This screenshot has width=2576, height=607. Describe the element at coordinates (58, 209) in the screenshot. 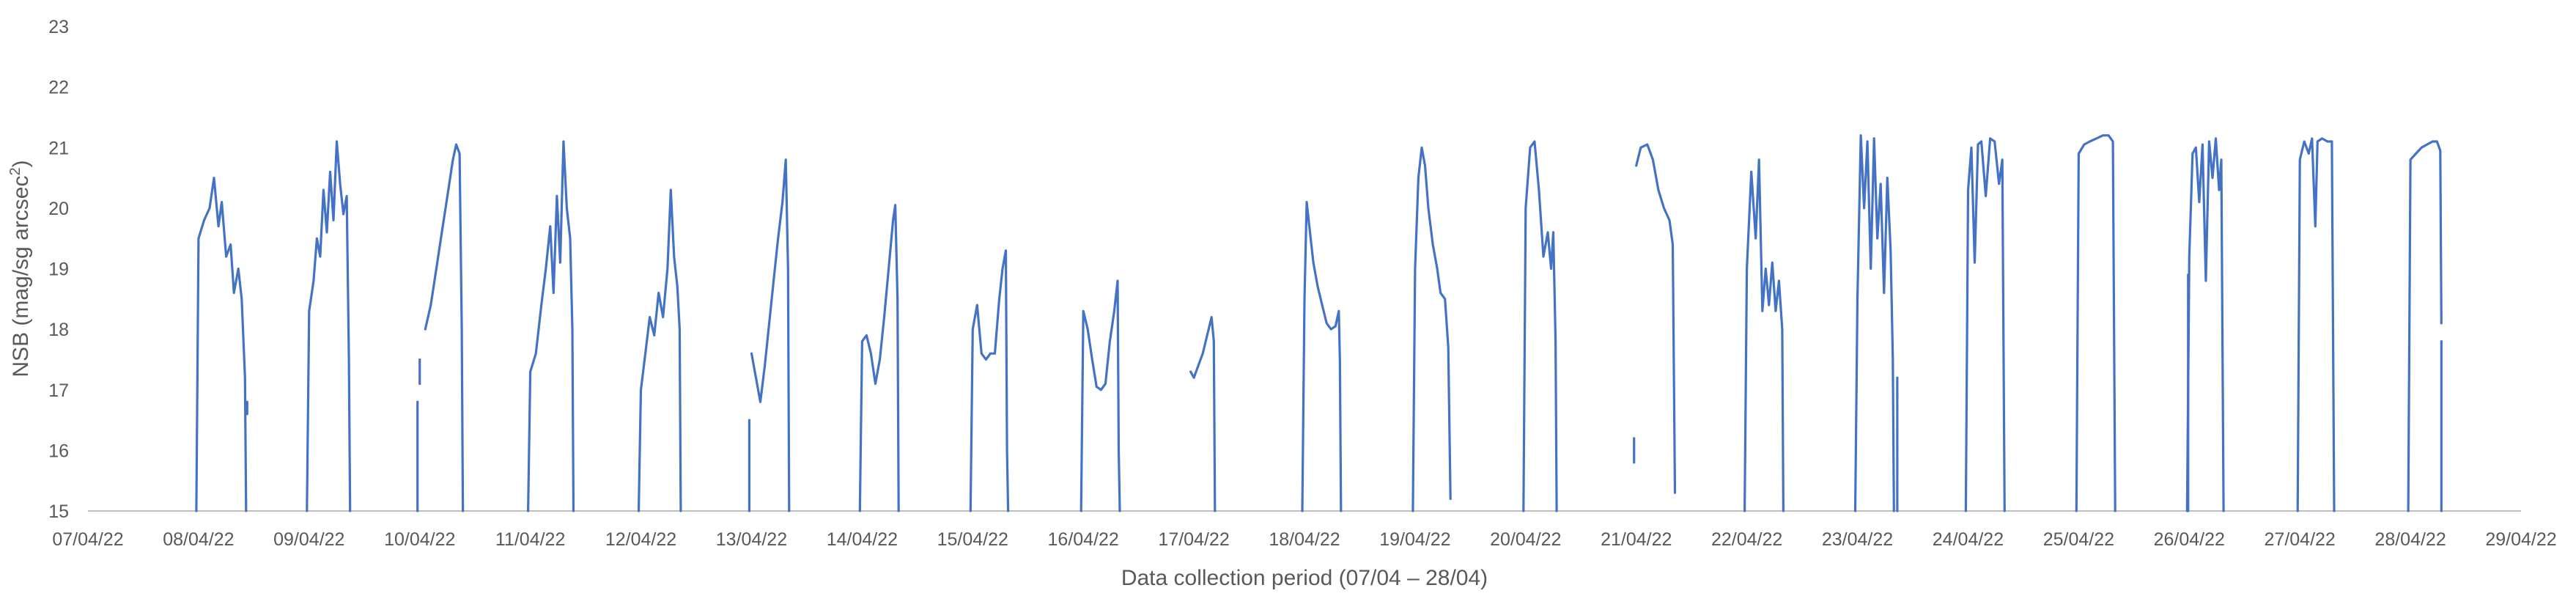

I see `y-tick-label: 20` at that location.